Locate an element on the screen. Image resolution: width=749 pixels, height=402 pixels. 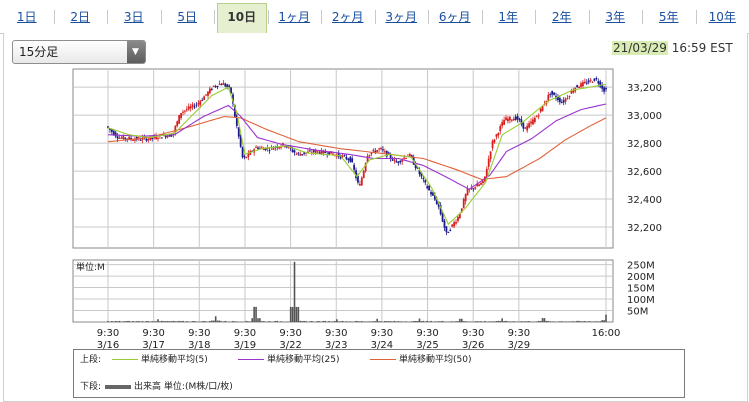
tab-11: 3年 is located at coordinates (615, 17).